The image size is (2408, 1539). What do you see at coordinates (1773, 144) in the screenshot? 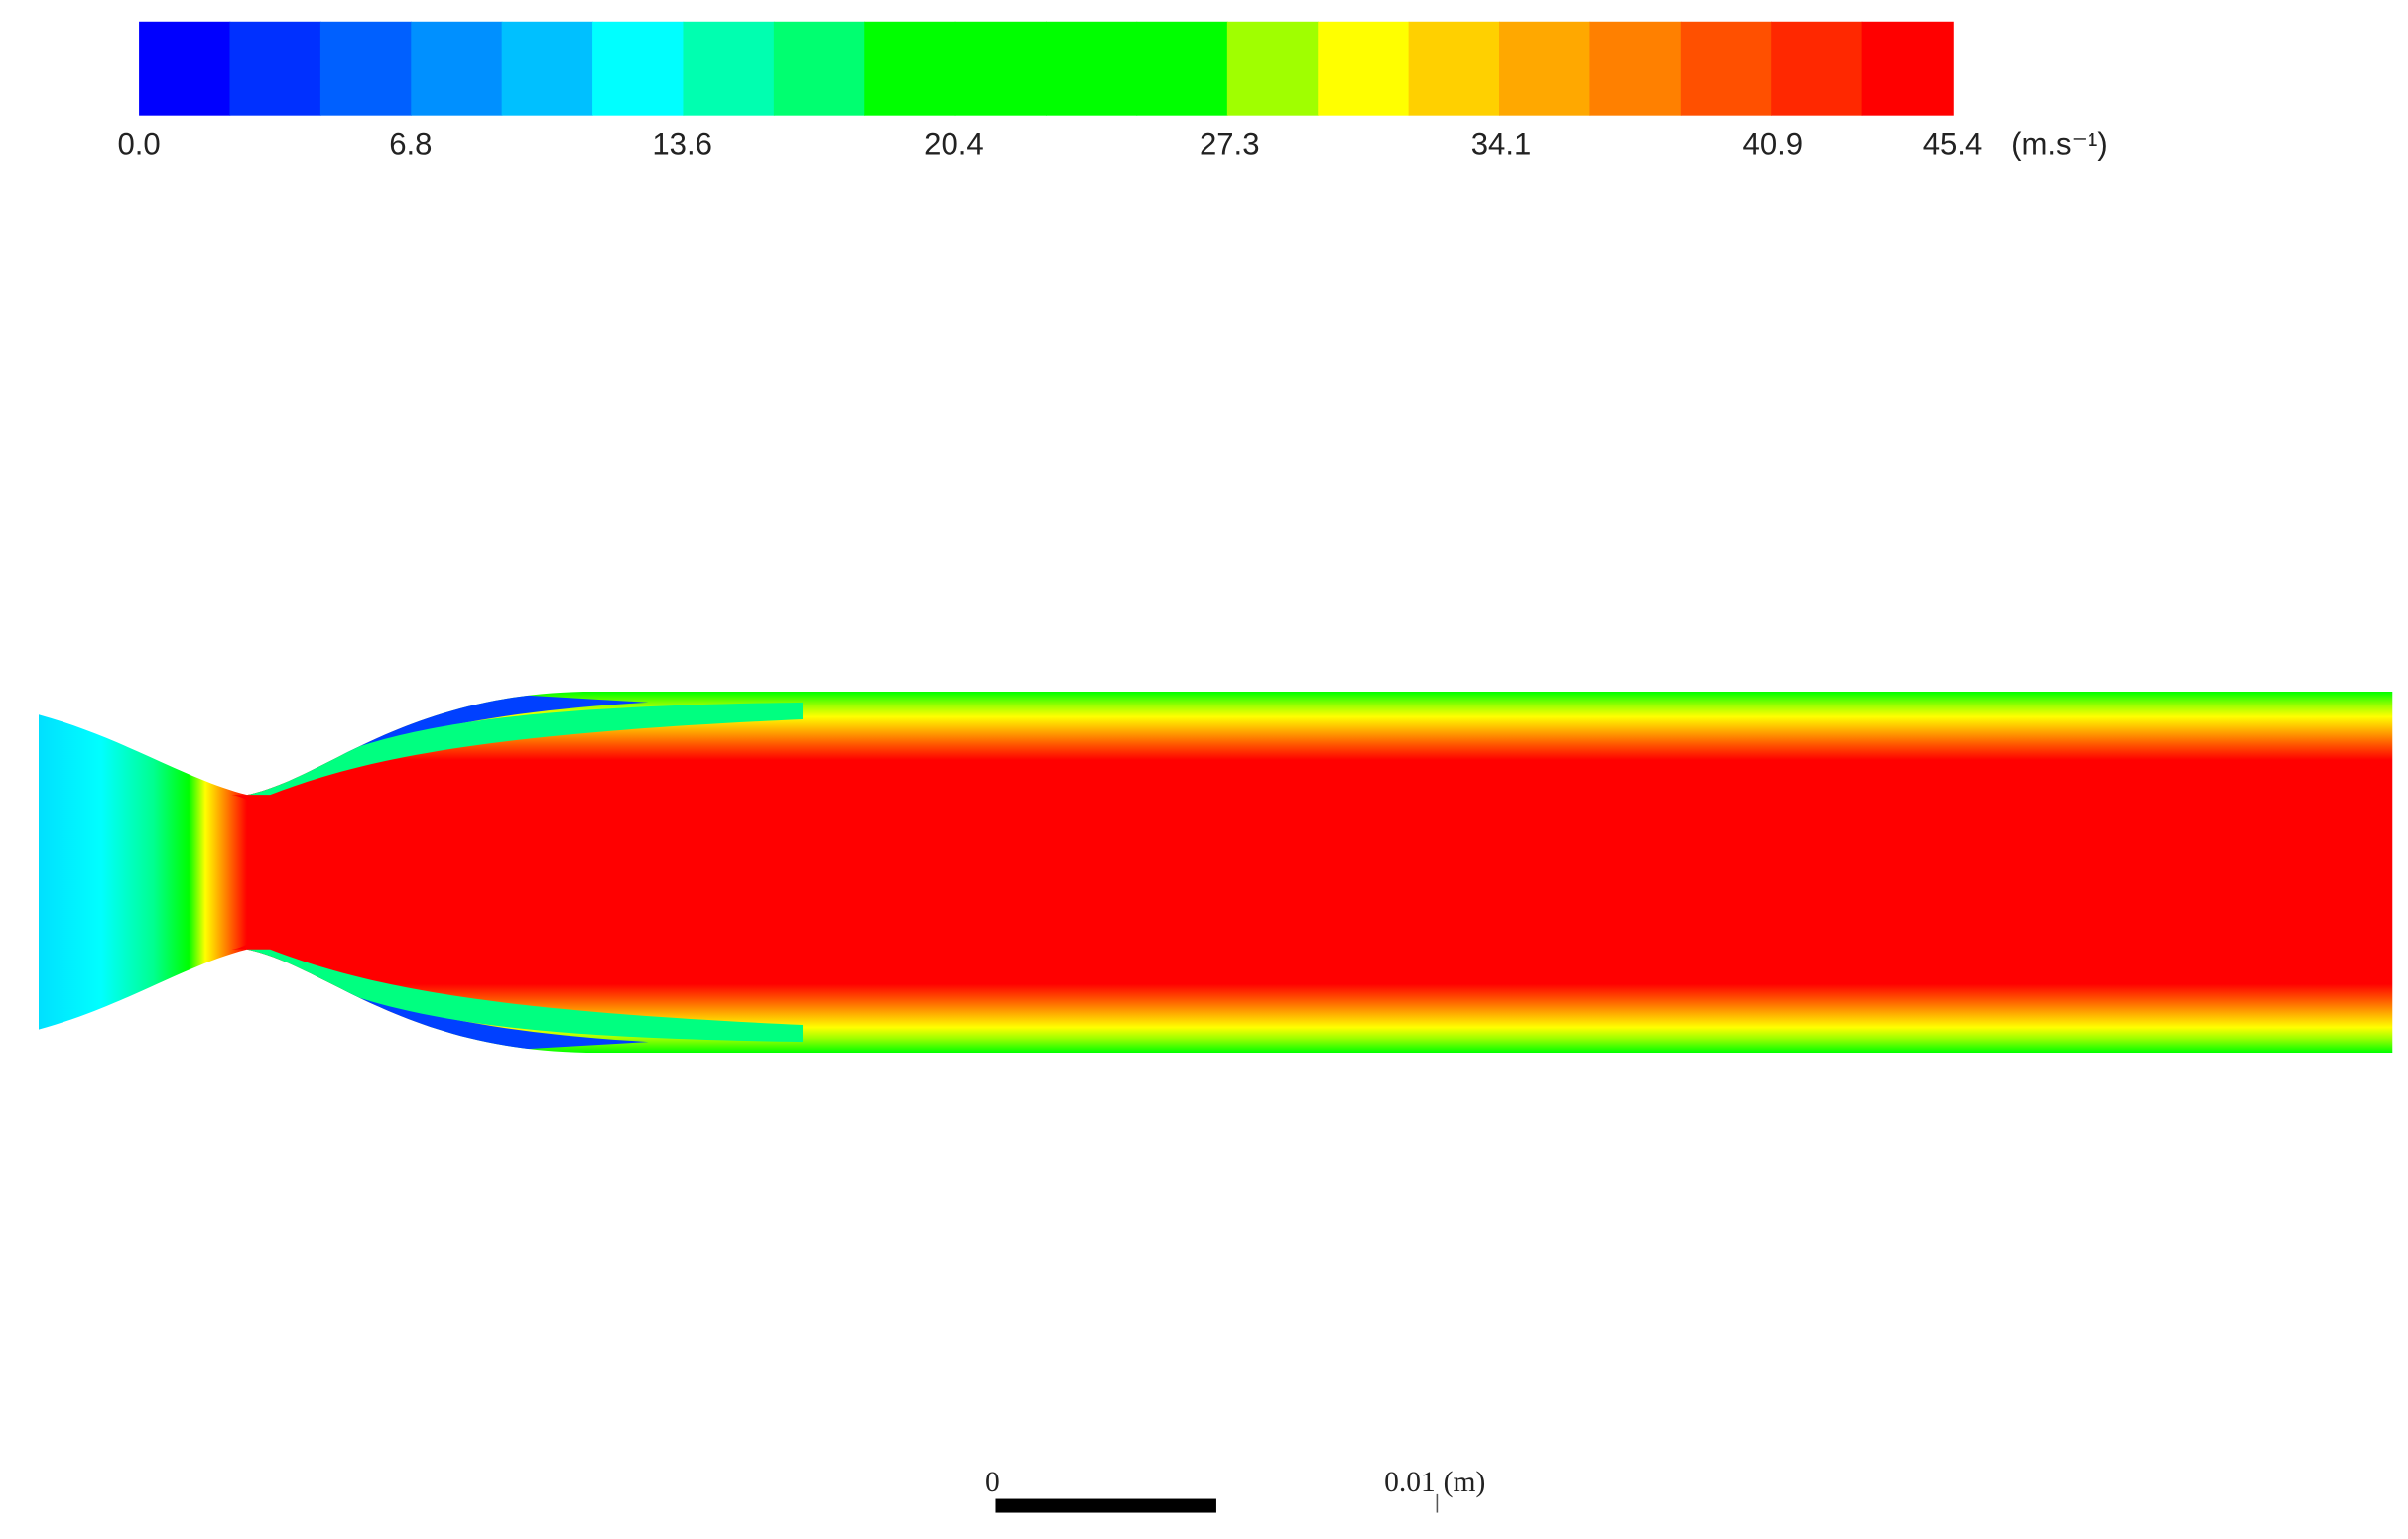
I see `colorbar-tick-label: 40.9` at bounding box center [1773, 144].